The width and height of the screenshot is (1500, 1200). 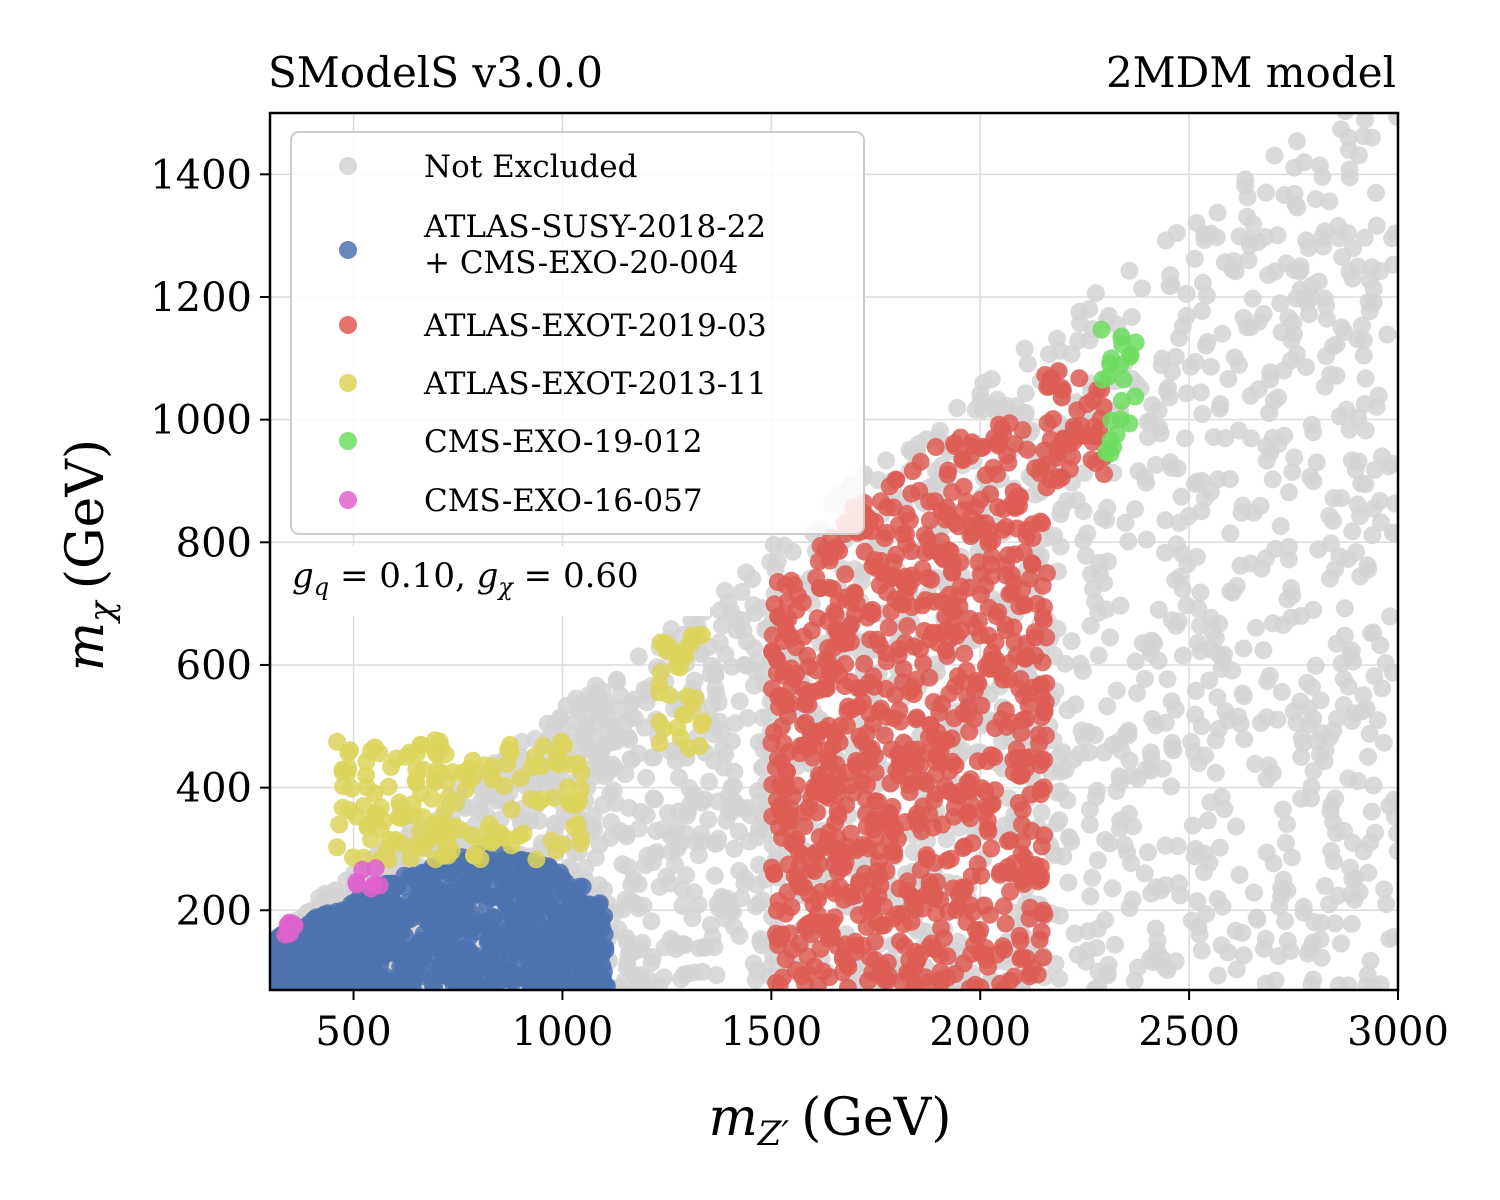 I want to click on y-tick-label: 600, so click(x=214, y=666).